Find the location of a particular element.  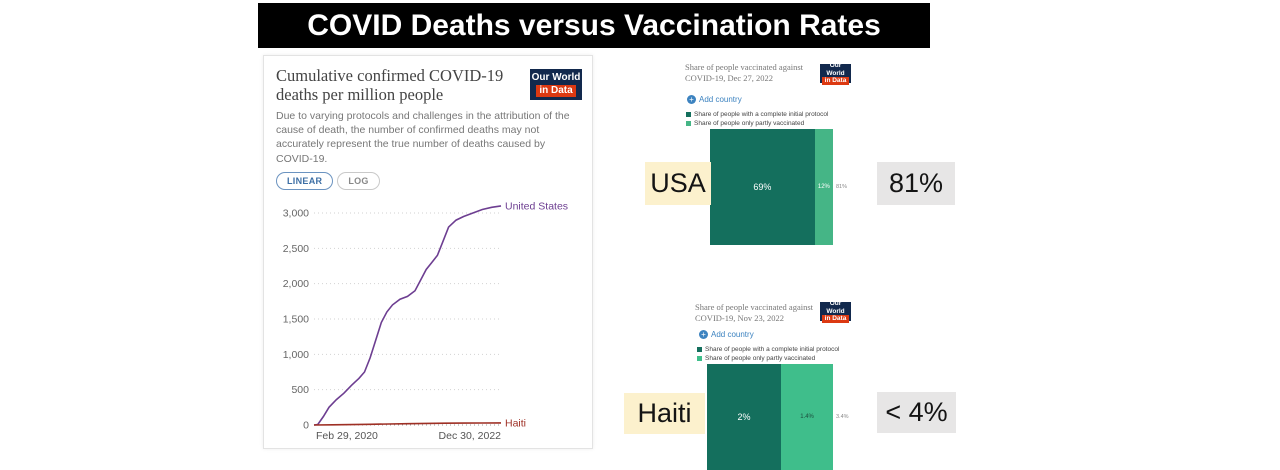

usa-country-callout: USA is located at coordinates (678, 183).